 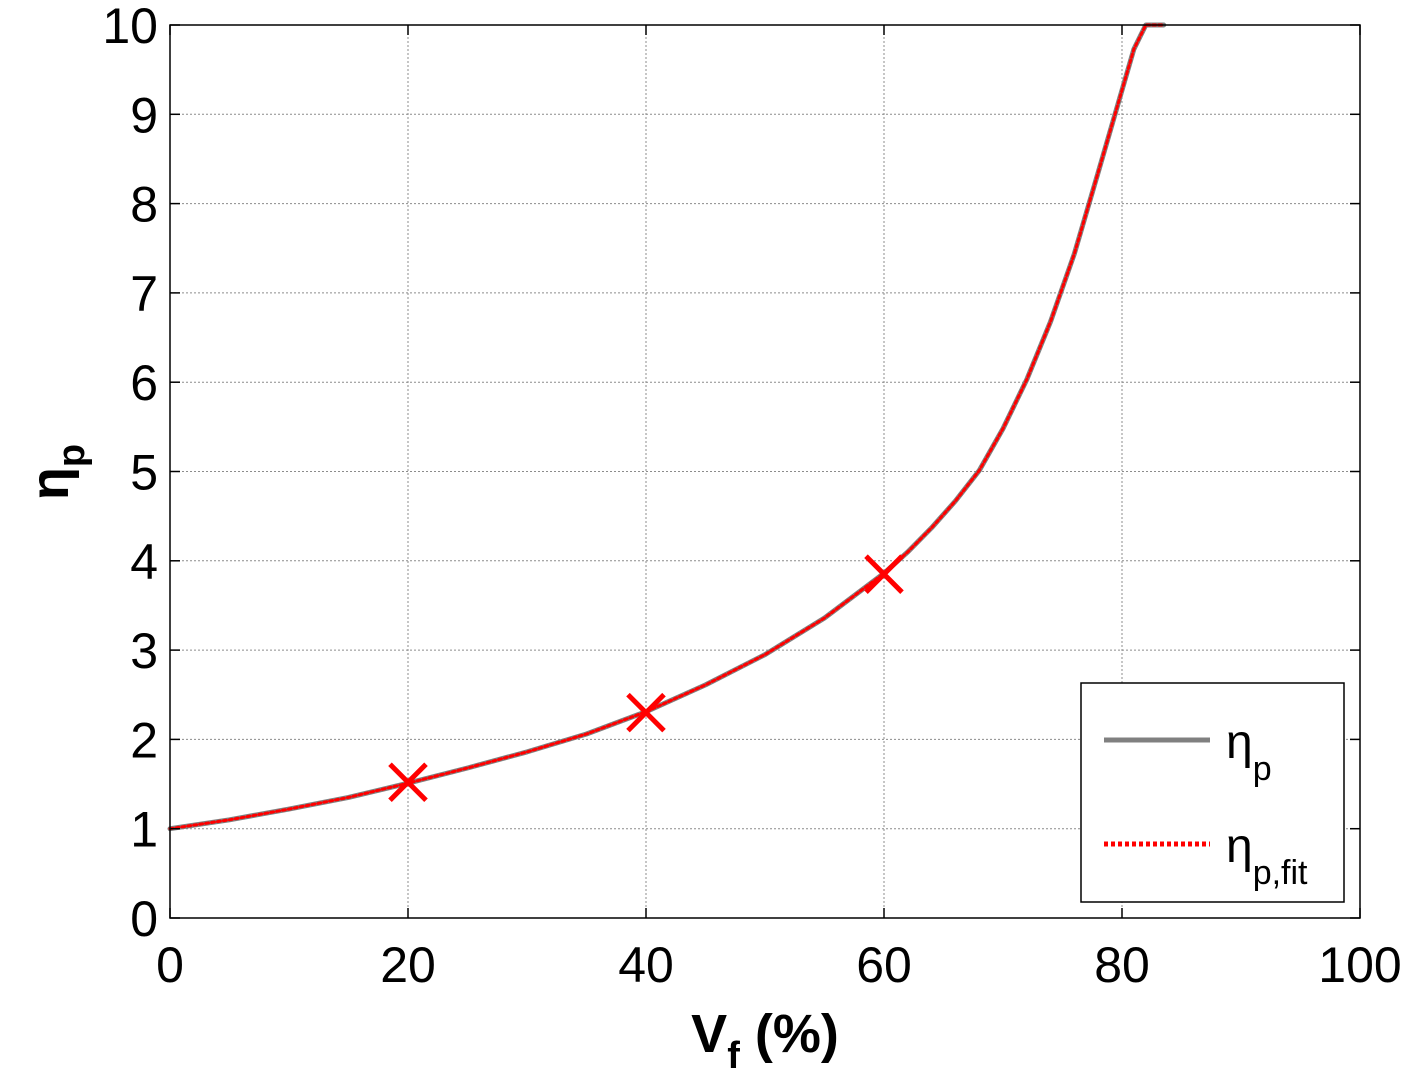 What do you see at coordinates (144, 473) in the screenshot?
I see `y-tick-label: 5` at bounding box center [144, 473].